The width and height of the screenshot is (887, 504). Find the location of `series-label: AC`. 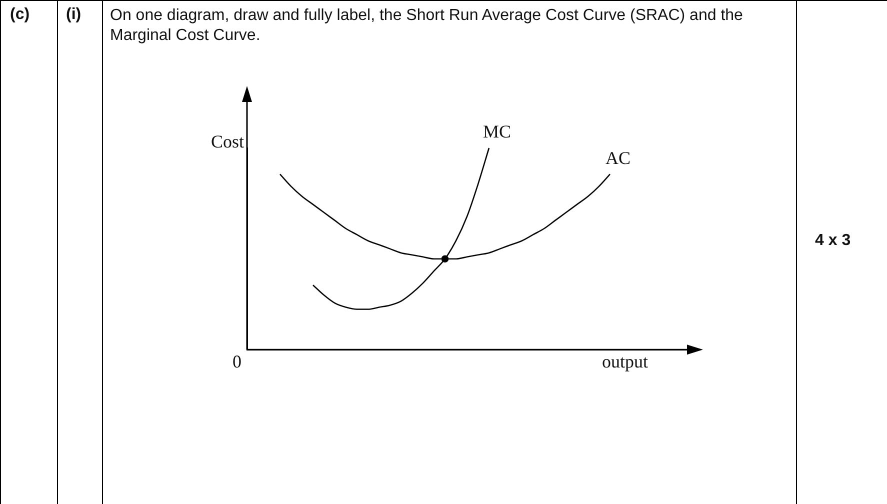

series-label: AC is located at coordinates (618, 158).